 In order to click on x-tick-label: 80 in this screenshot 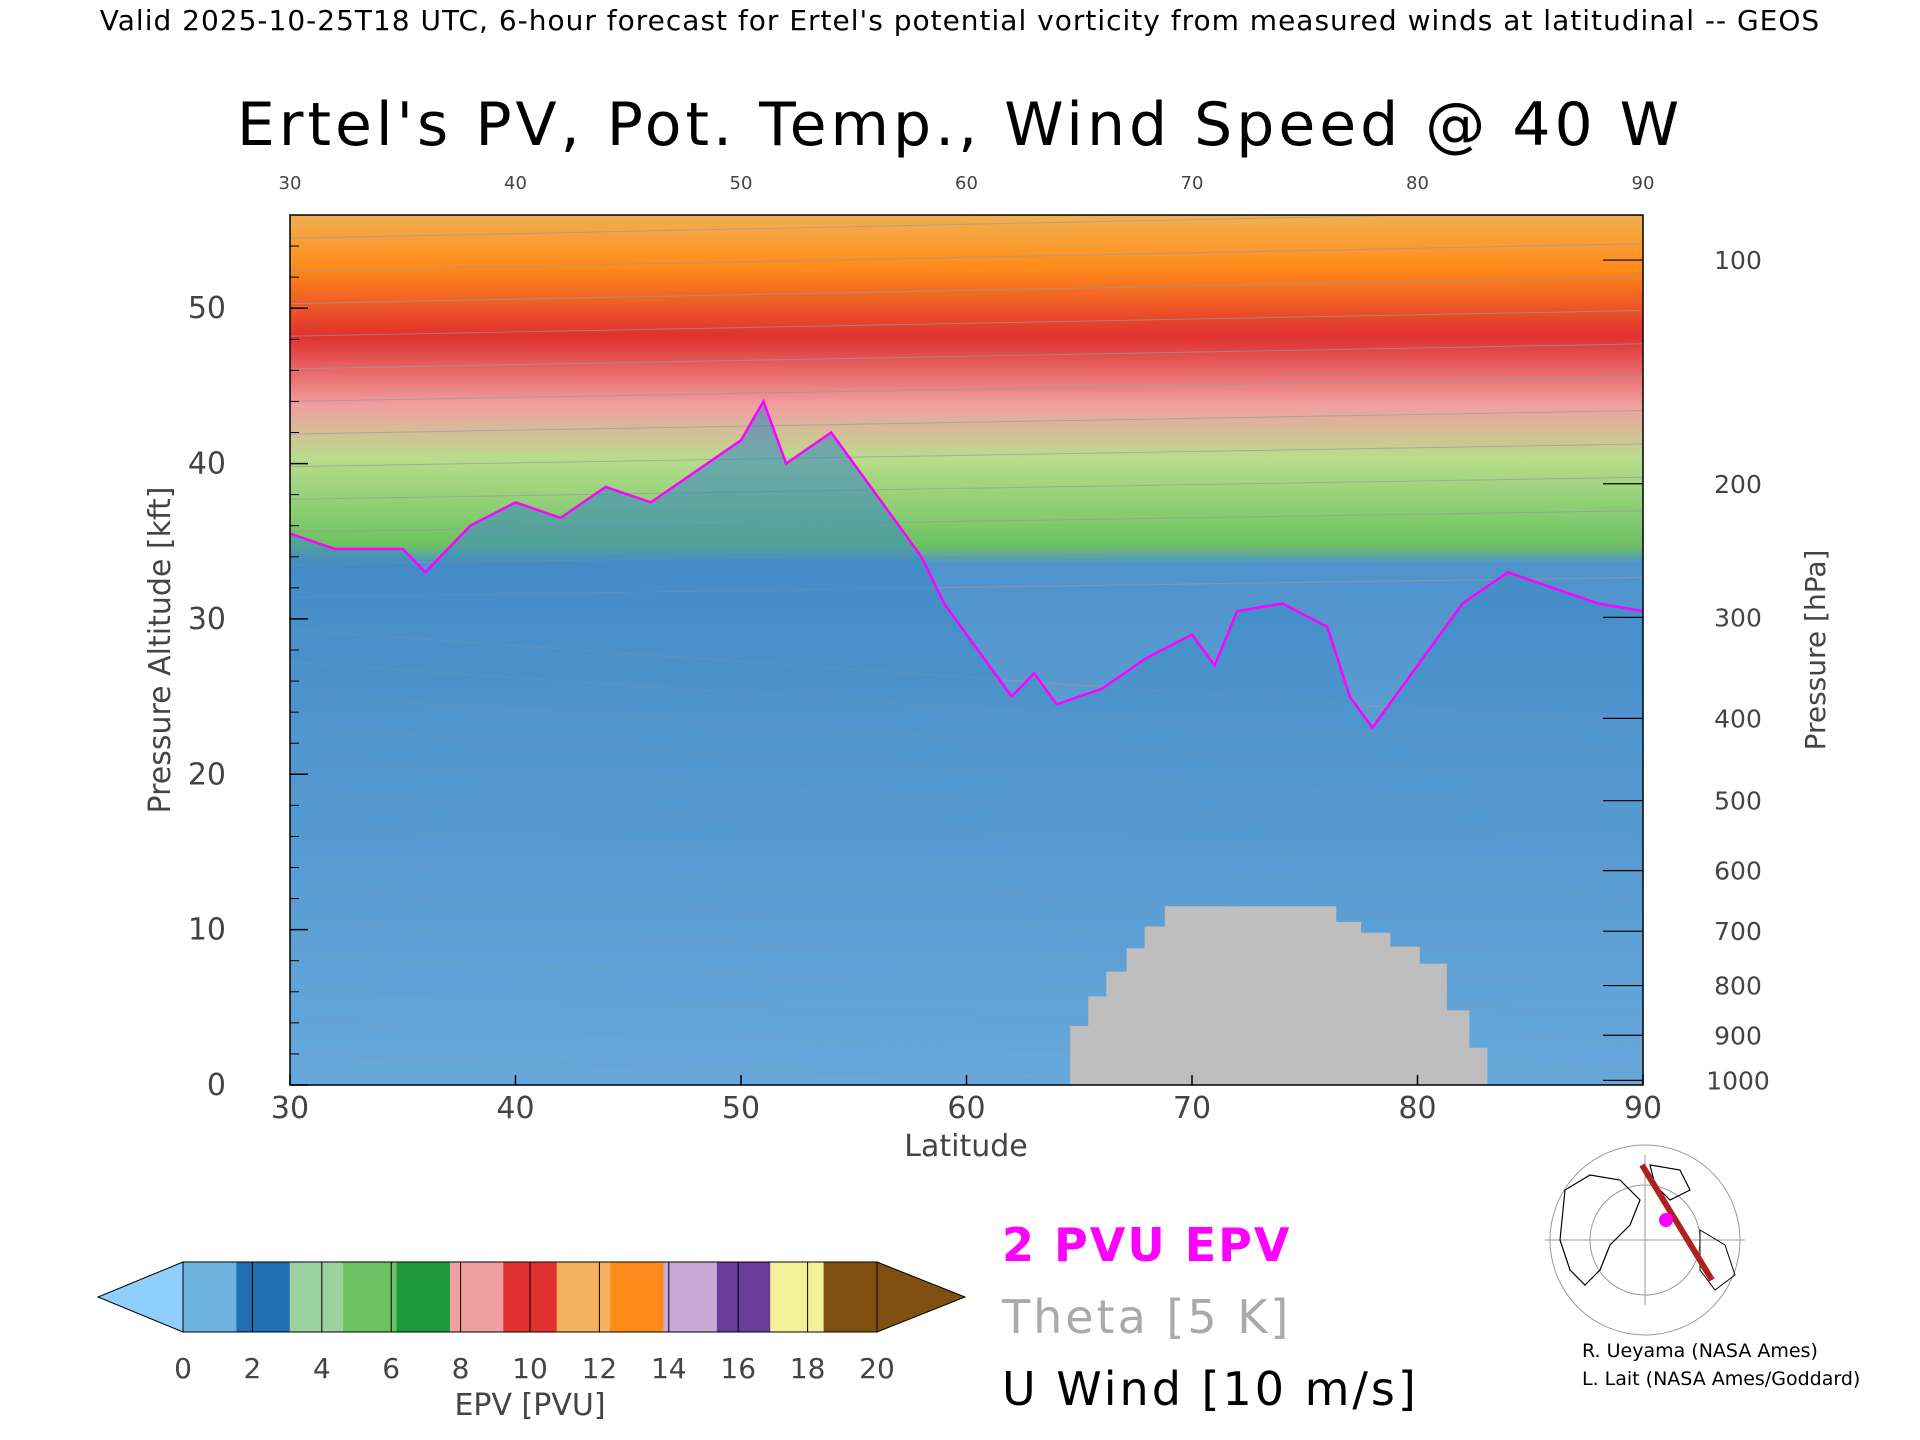, I will do `click(1417, 1108)`.